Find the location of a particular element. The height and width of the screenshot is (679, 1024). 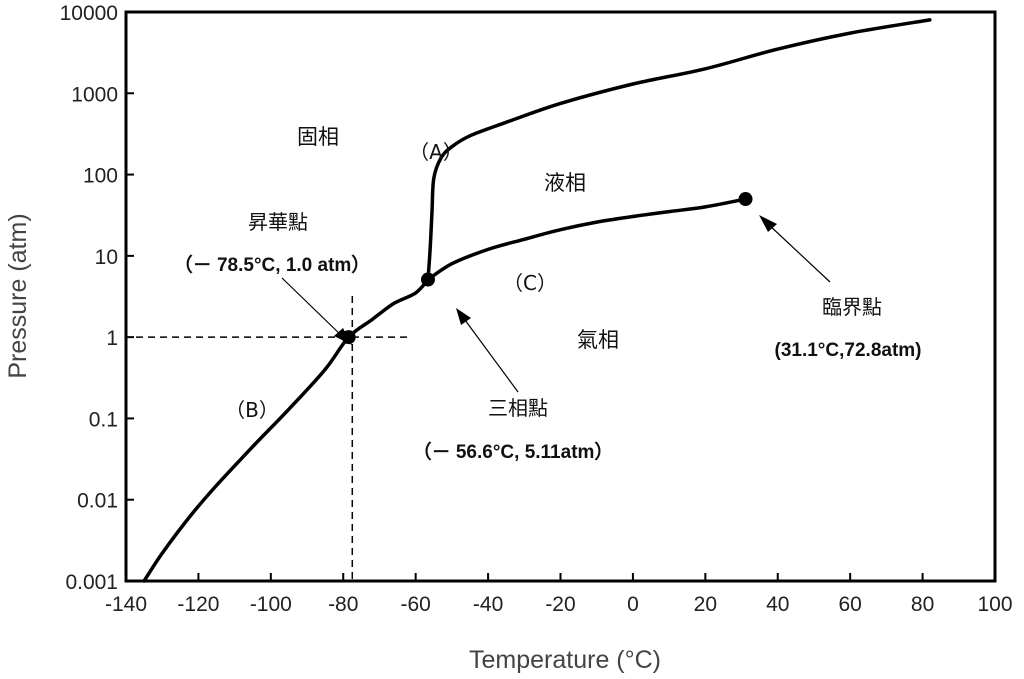

x-tick-label: -80 is located at coordinates (343, 604).